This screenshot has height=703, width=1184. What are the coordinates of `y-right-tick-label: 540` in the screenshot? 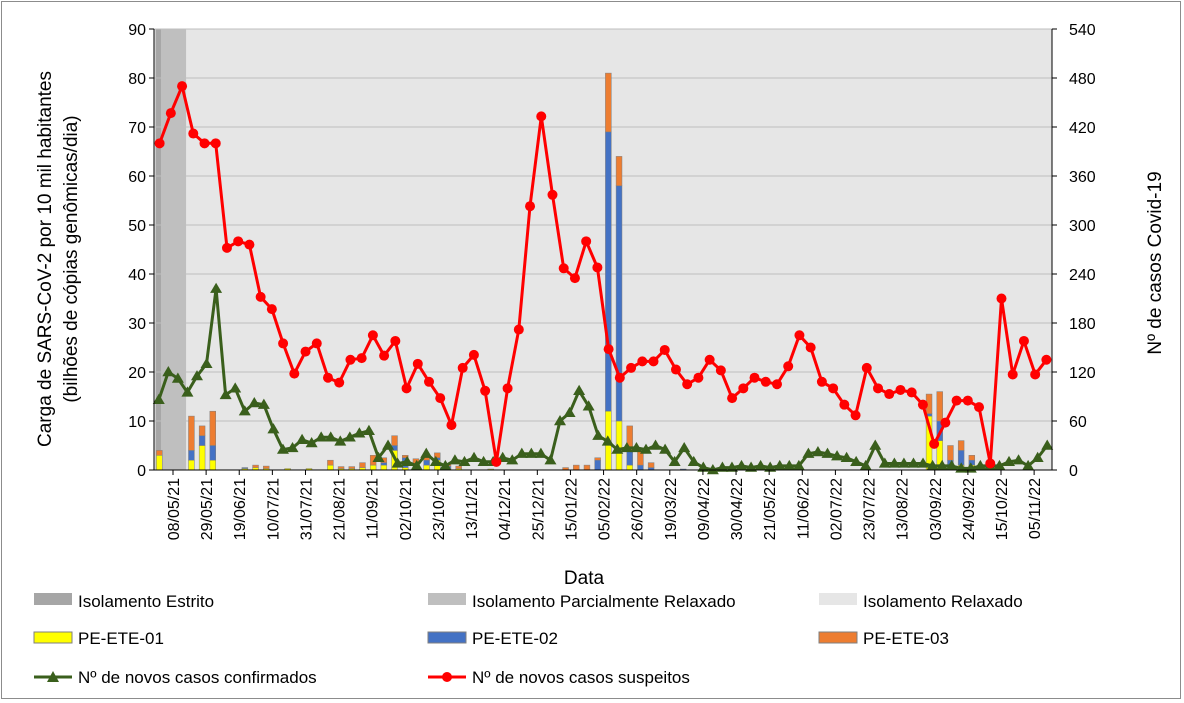 It's located at (1082, 30).